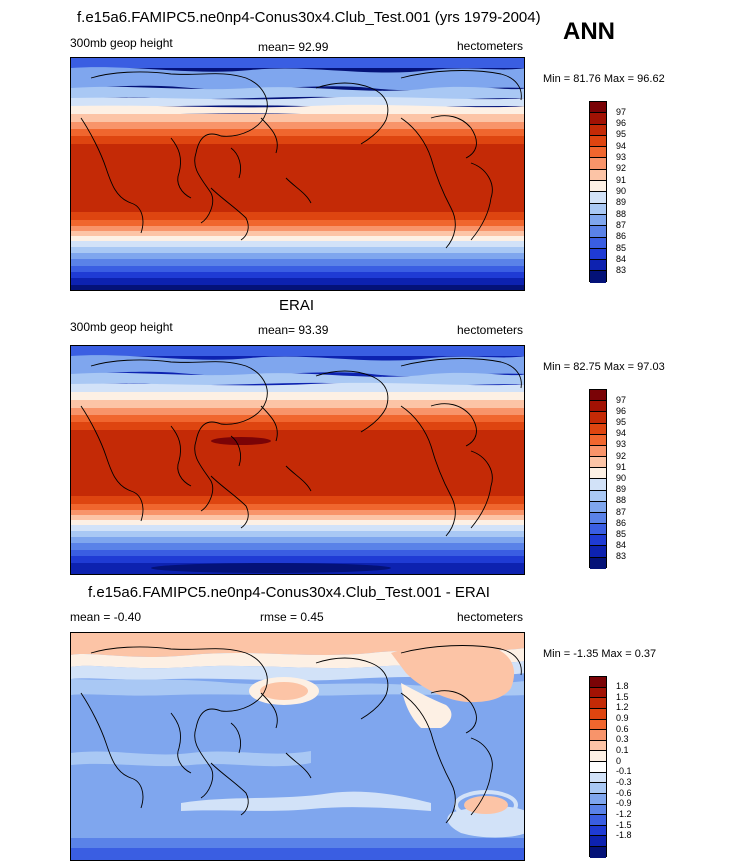 The width and height of the screenshot is (733, 866). What do you see at coordinates (622, 739) in the screenshot?
I see `colorbar-tick-label: 0.3` at bounding box center [622, 739].